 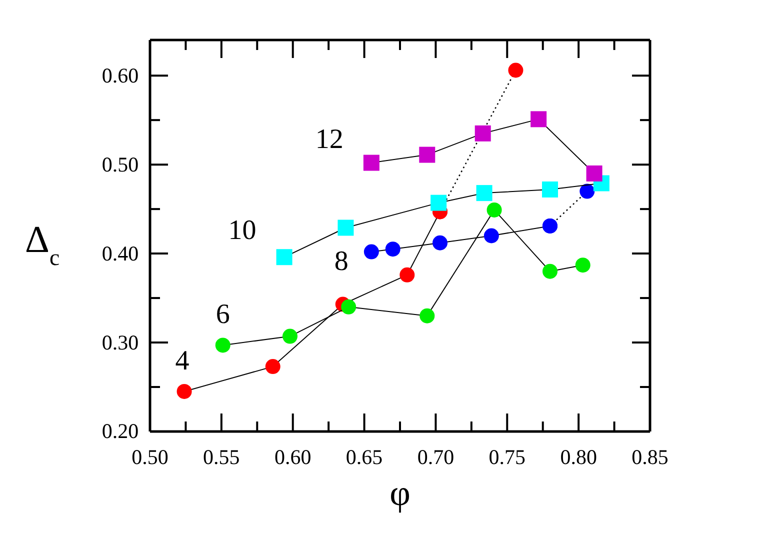 What do you see at coordinates (42, 244) in the screenshot?
I see `y-axis-title: Δ$_{c}$` at bounding box center [42, 244].